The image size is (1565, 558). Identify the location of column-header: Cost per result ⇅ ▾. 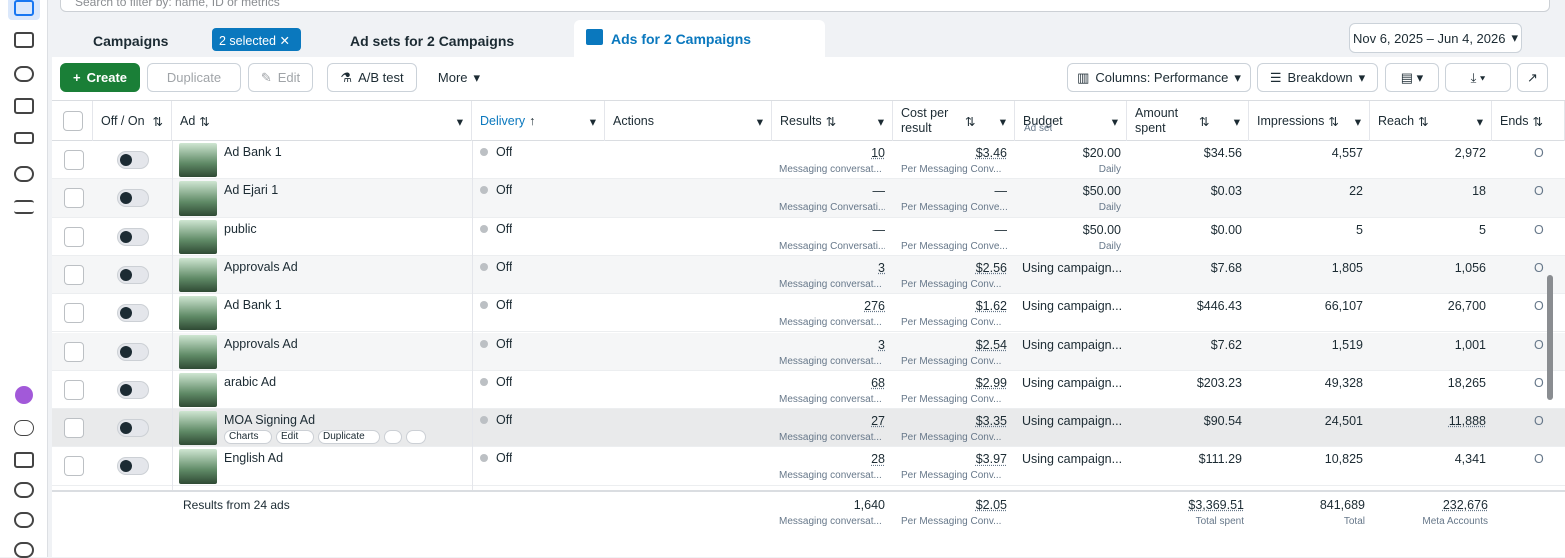
(954, 121).